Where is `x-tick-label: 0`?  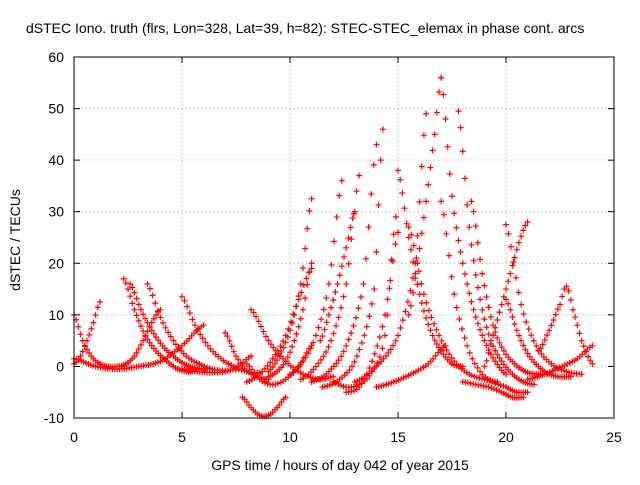
x-tick-label: 0 is located at coordinates (74, 437).